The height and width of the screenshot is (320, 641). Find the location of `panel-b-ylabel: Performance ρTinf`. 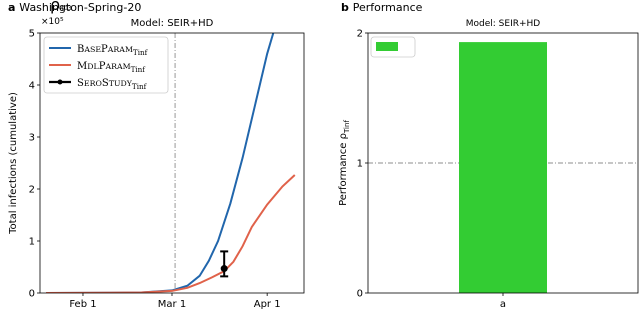

panel-b-ylabel: Performance ρTinf is located at coordinates (344, 163).